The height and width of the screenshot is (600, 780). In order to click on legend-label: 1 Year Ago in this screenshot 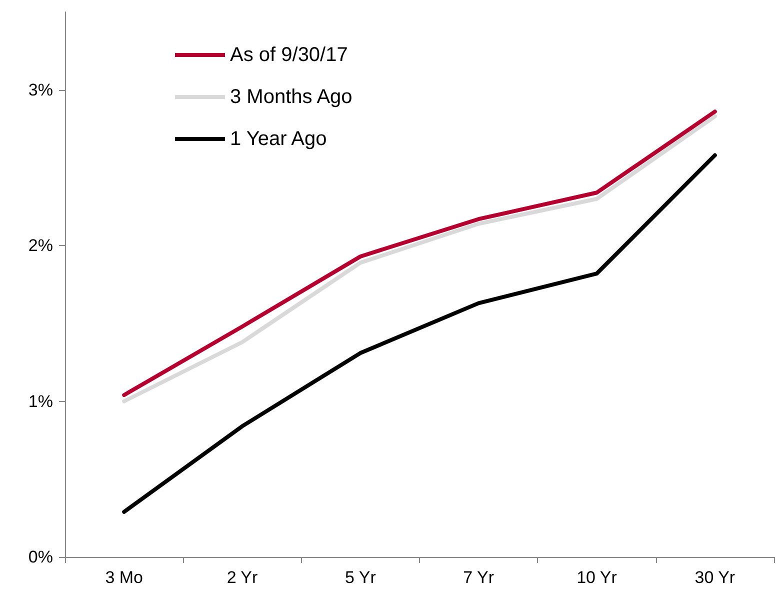, I will do `click(278, 139)`.